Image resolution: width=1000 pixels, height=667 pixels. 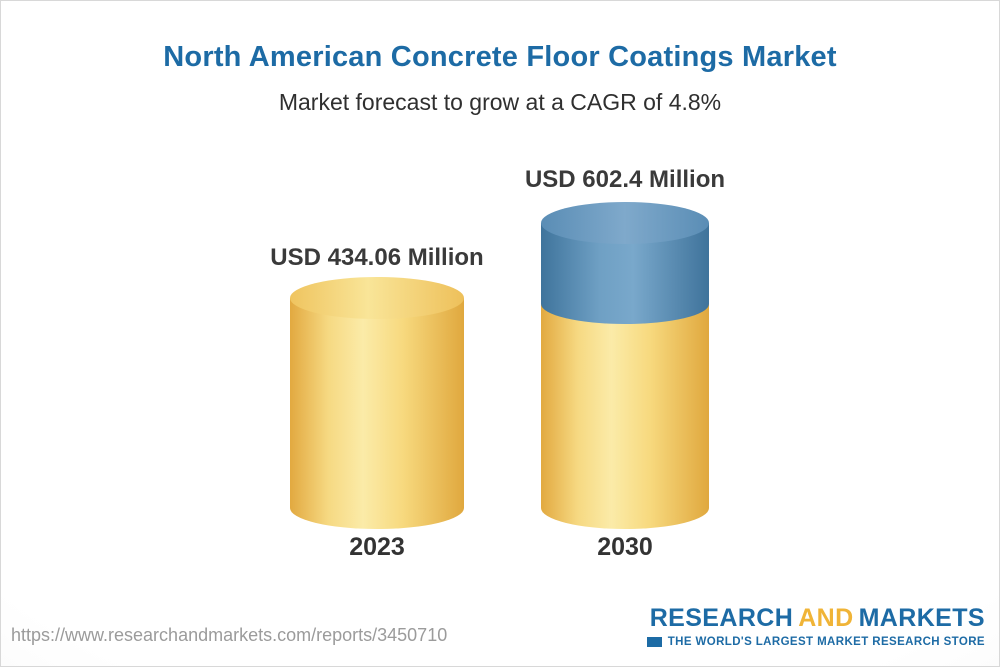 What do you see at coordinates (625, 547) in the screenshot?
I see `category-label-2030: 2030` at bounding box center [625, 547].